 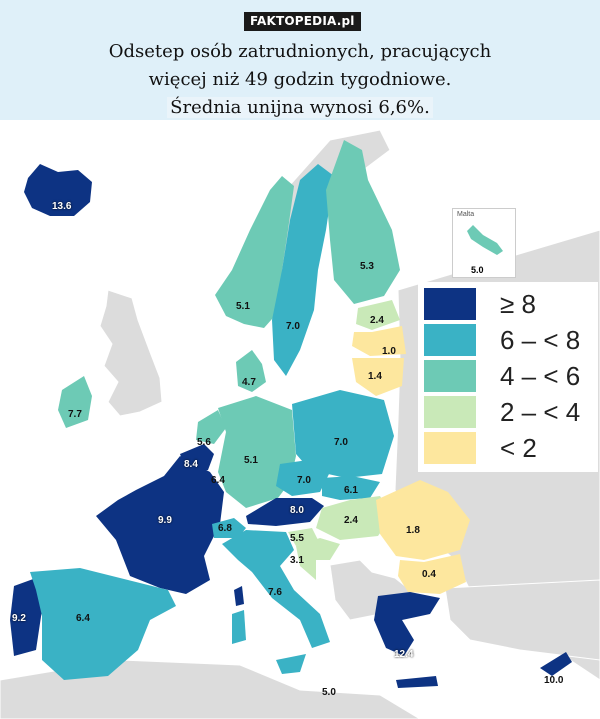 I want to click on label-slovakia: 6.1, so click(x=351, y=490).